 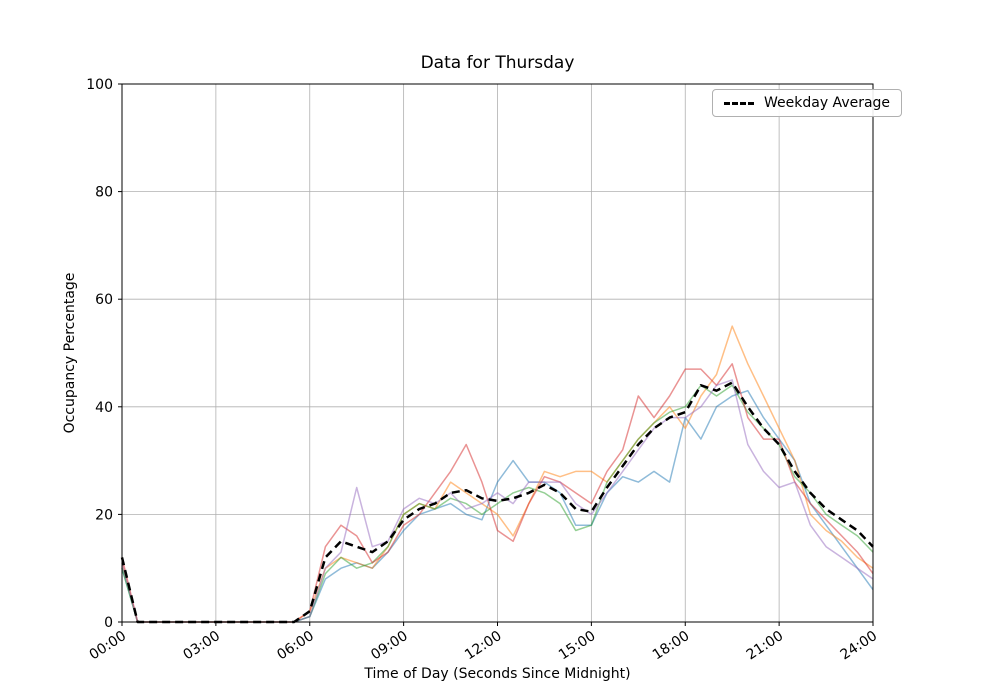 I want to click on y-tick-label: 100, so click(x=99, y=85).